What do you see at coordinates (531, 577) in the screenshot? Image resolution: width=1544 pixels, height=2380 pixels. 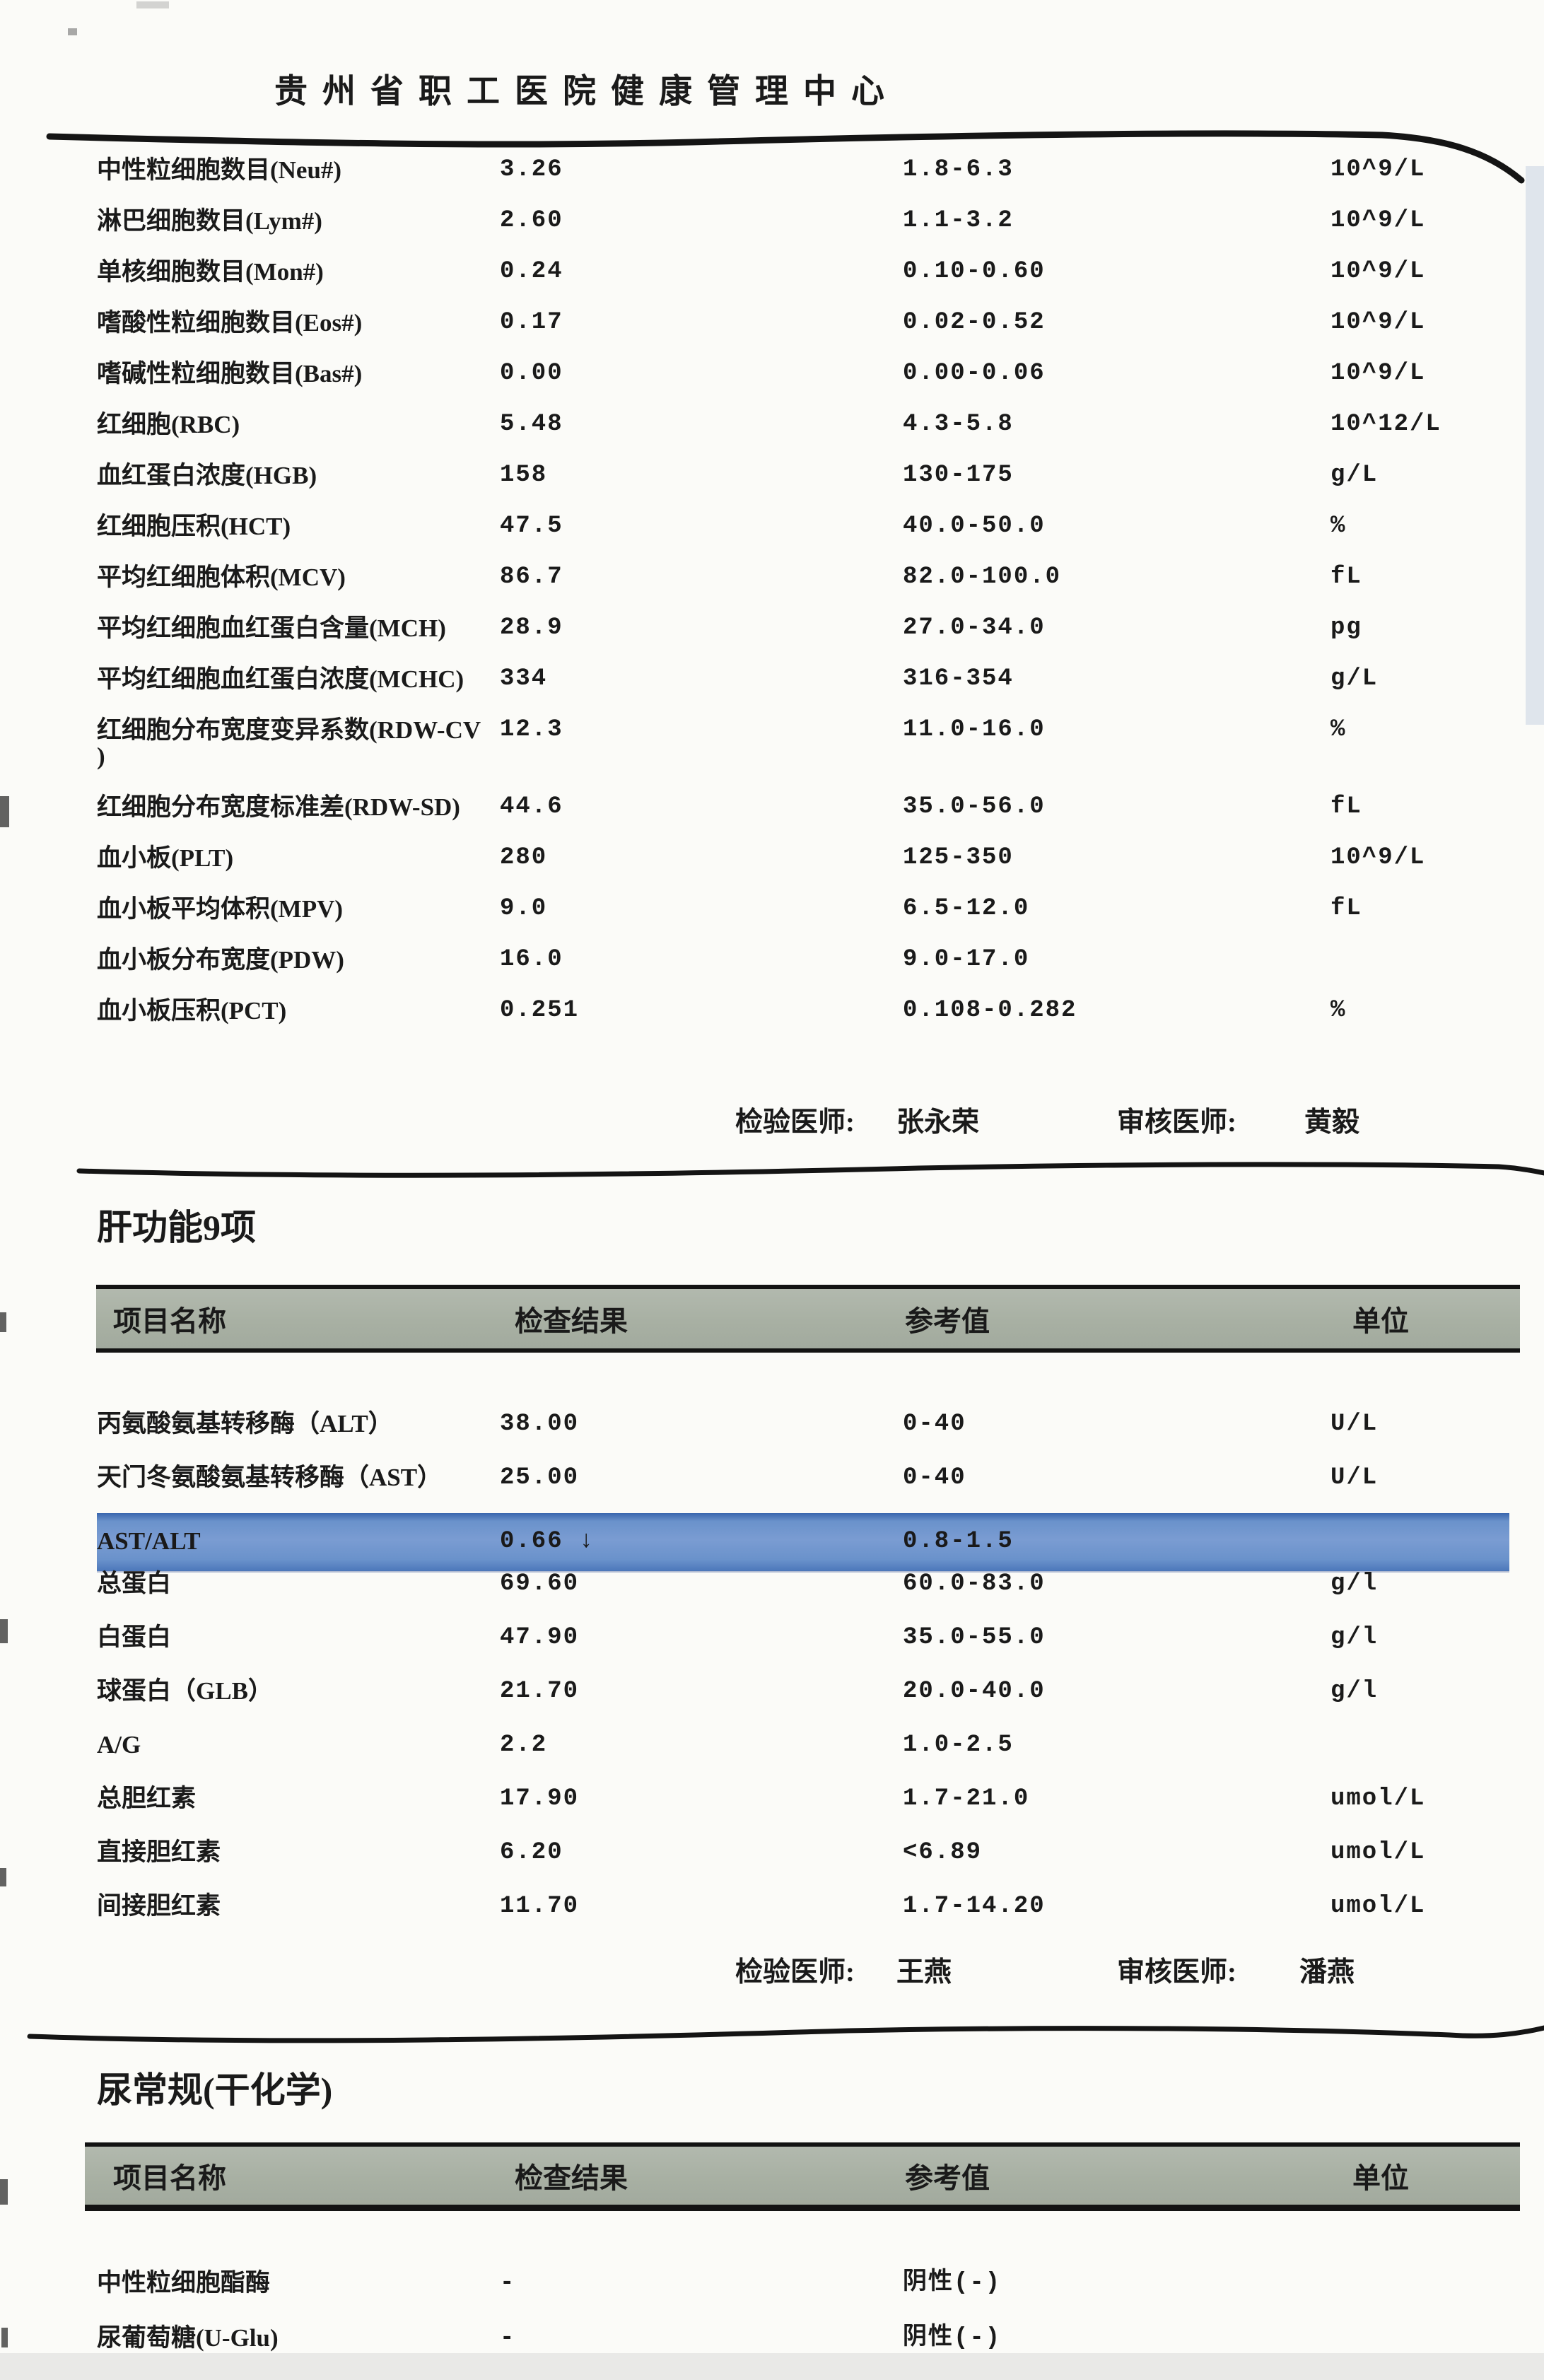 I see `cell-result: 86.7` at bounding box center [531, 577].